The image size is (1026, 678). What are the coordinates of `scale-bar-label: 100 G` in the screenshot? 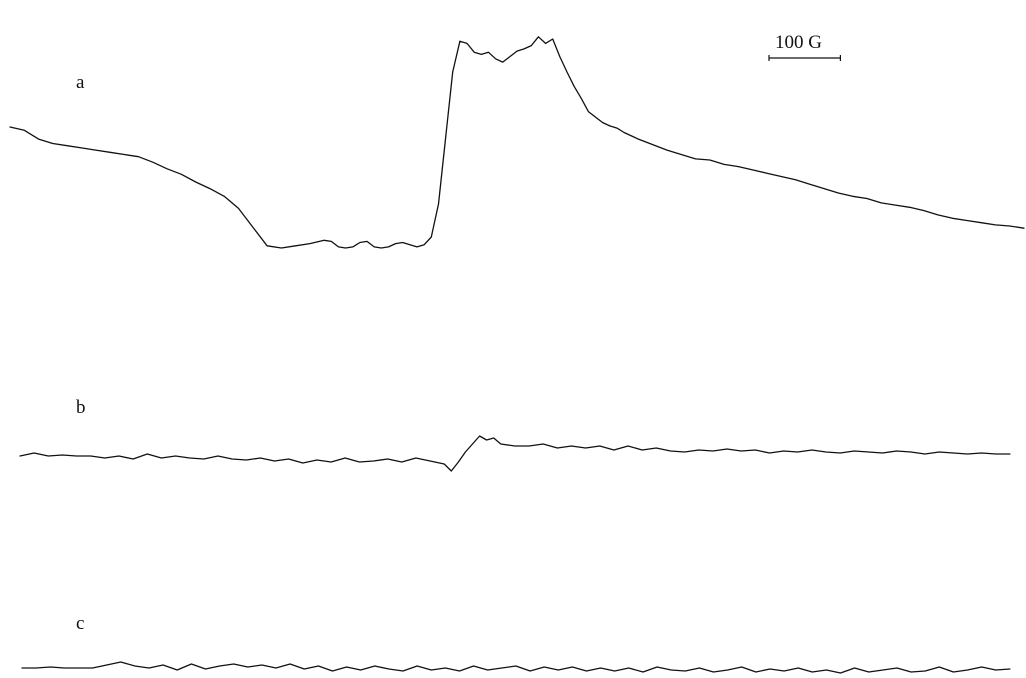 It's located at (798, 42).